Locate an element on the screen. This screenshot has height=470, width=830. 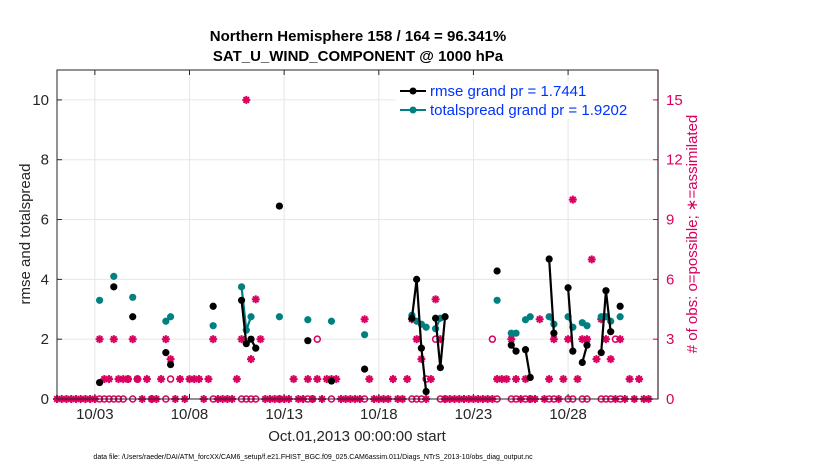
x-tick-labels: 10/03 10/08 10/13 10/18 10/23 10/28 is located at coordinates (331, 414).